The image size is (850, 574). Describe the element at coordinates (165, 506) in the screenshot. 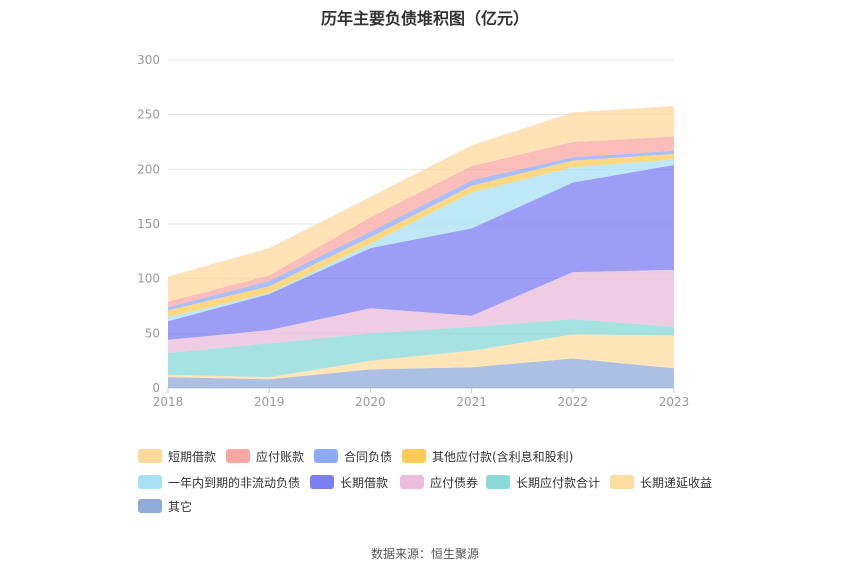

I see `legend-item: 其它` at that location.